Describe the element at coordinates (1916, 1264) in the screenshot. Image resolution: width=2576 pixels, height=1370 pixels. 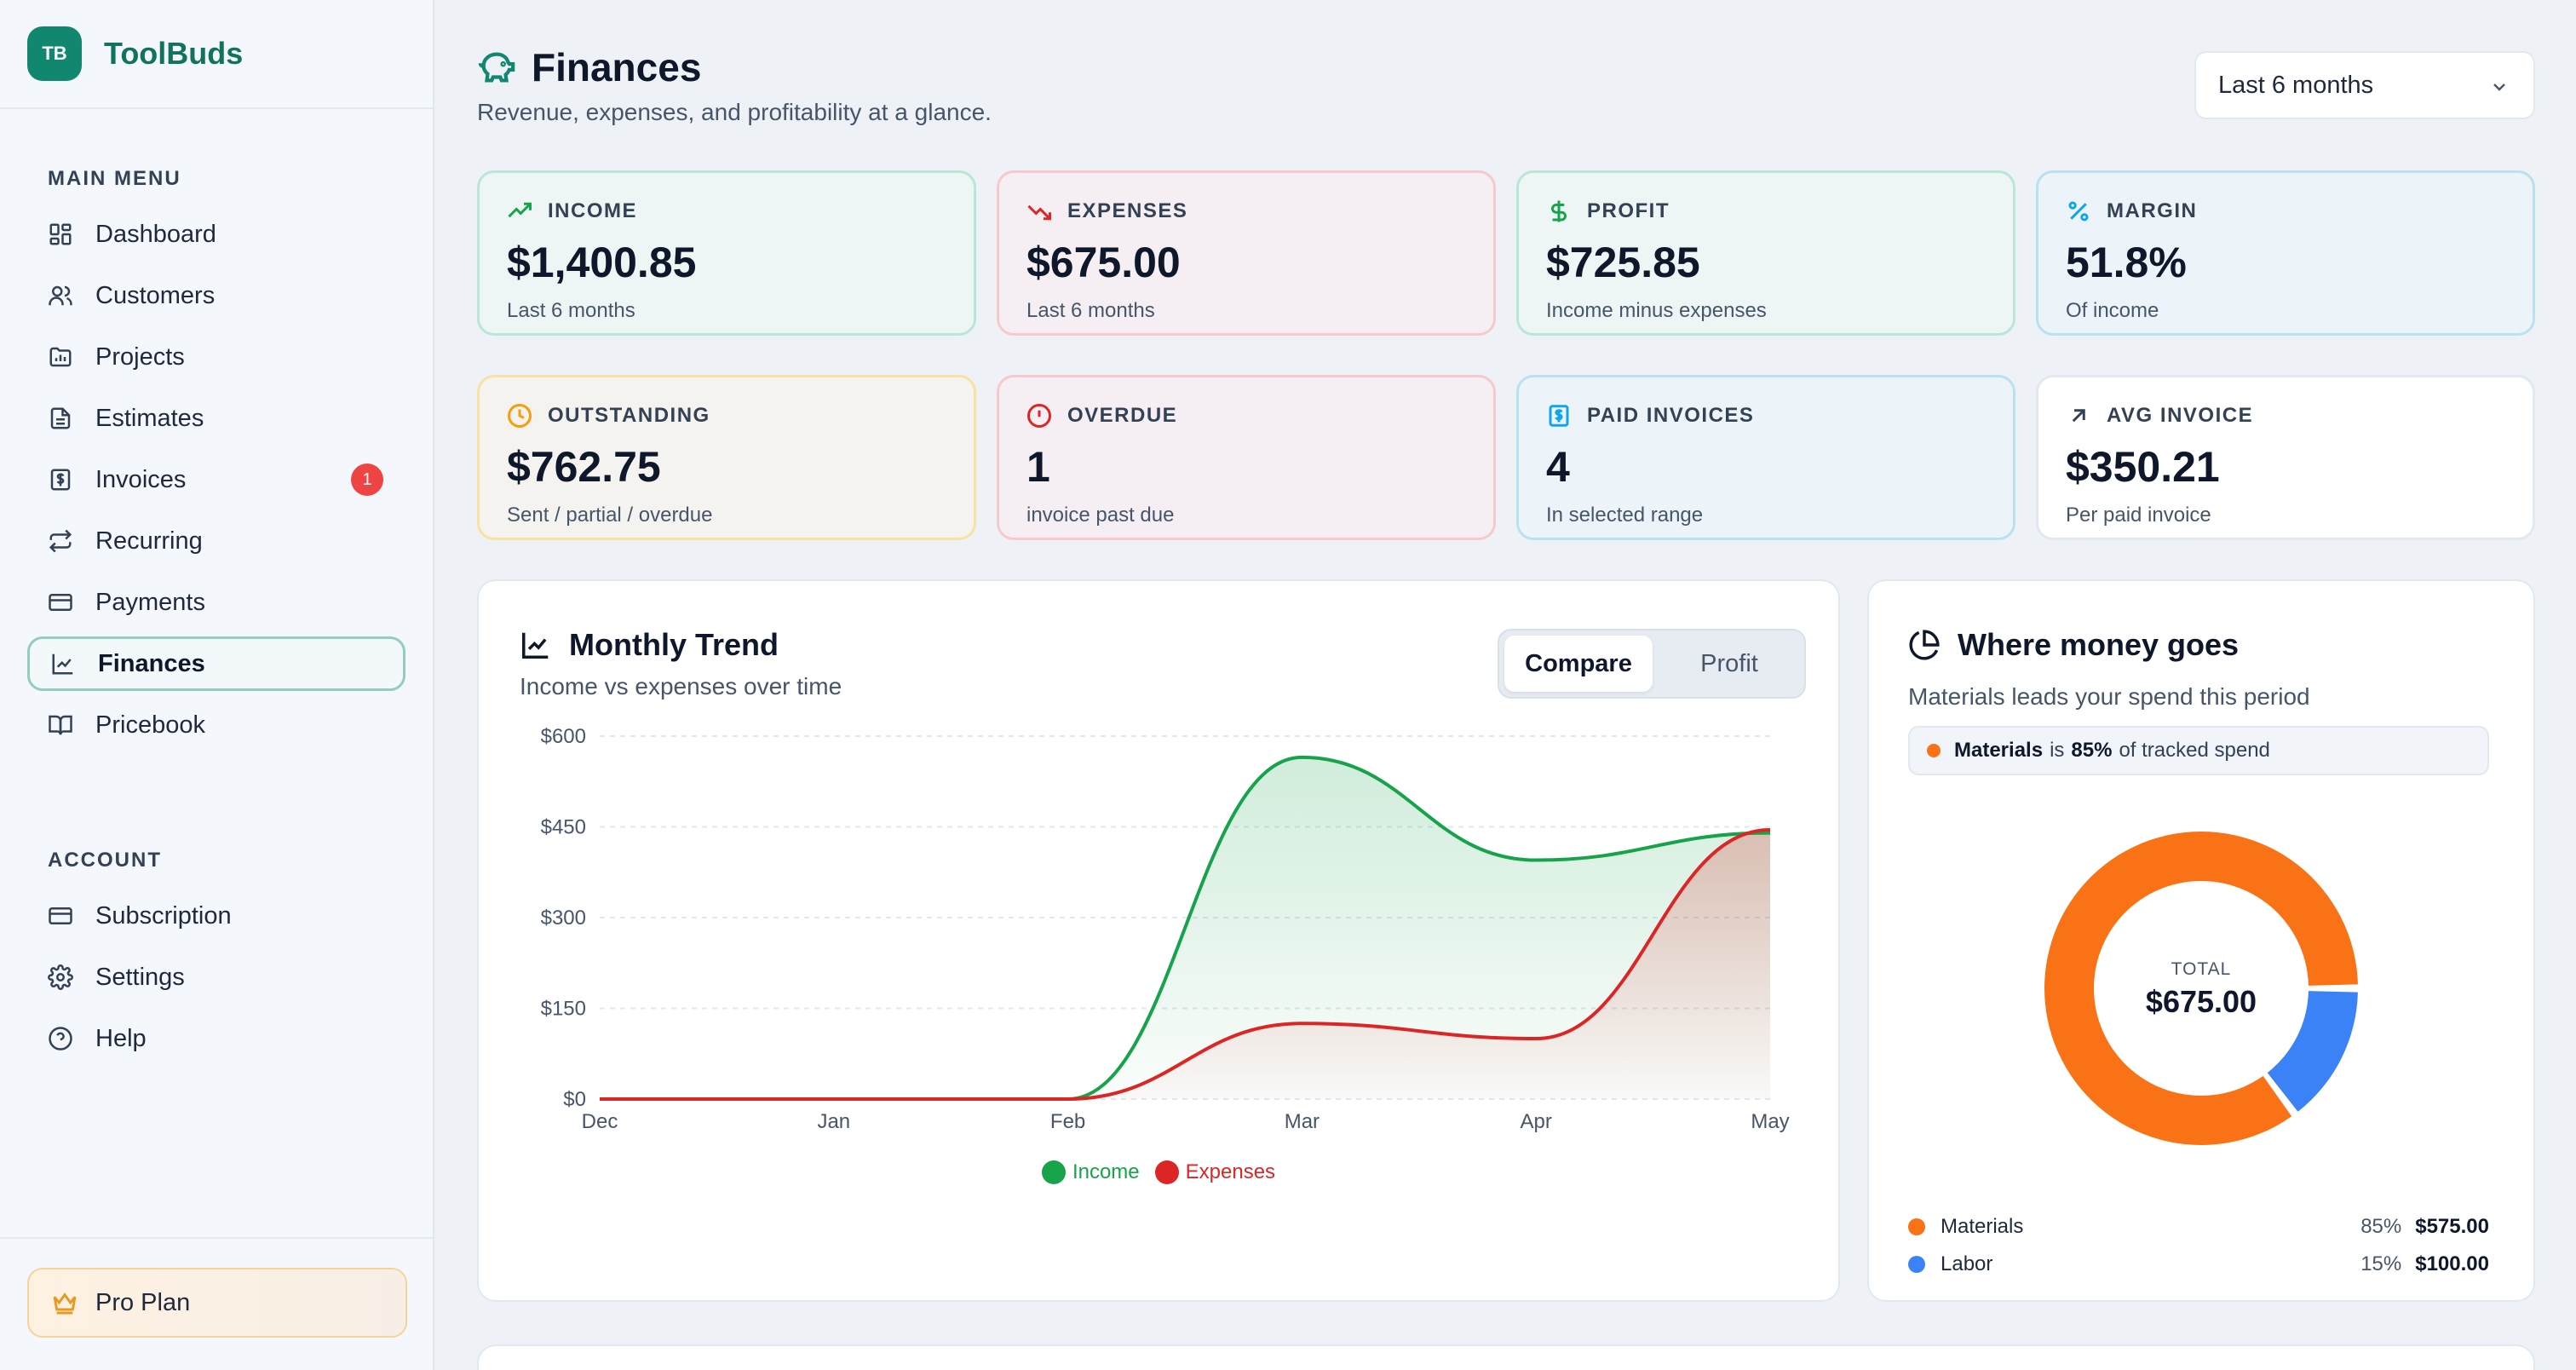
I see `labor-dot` at that location.